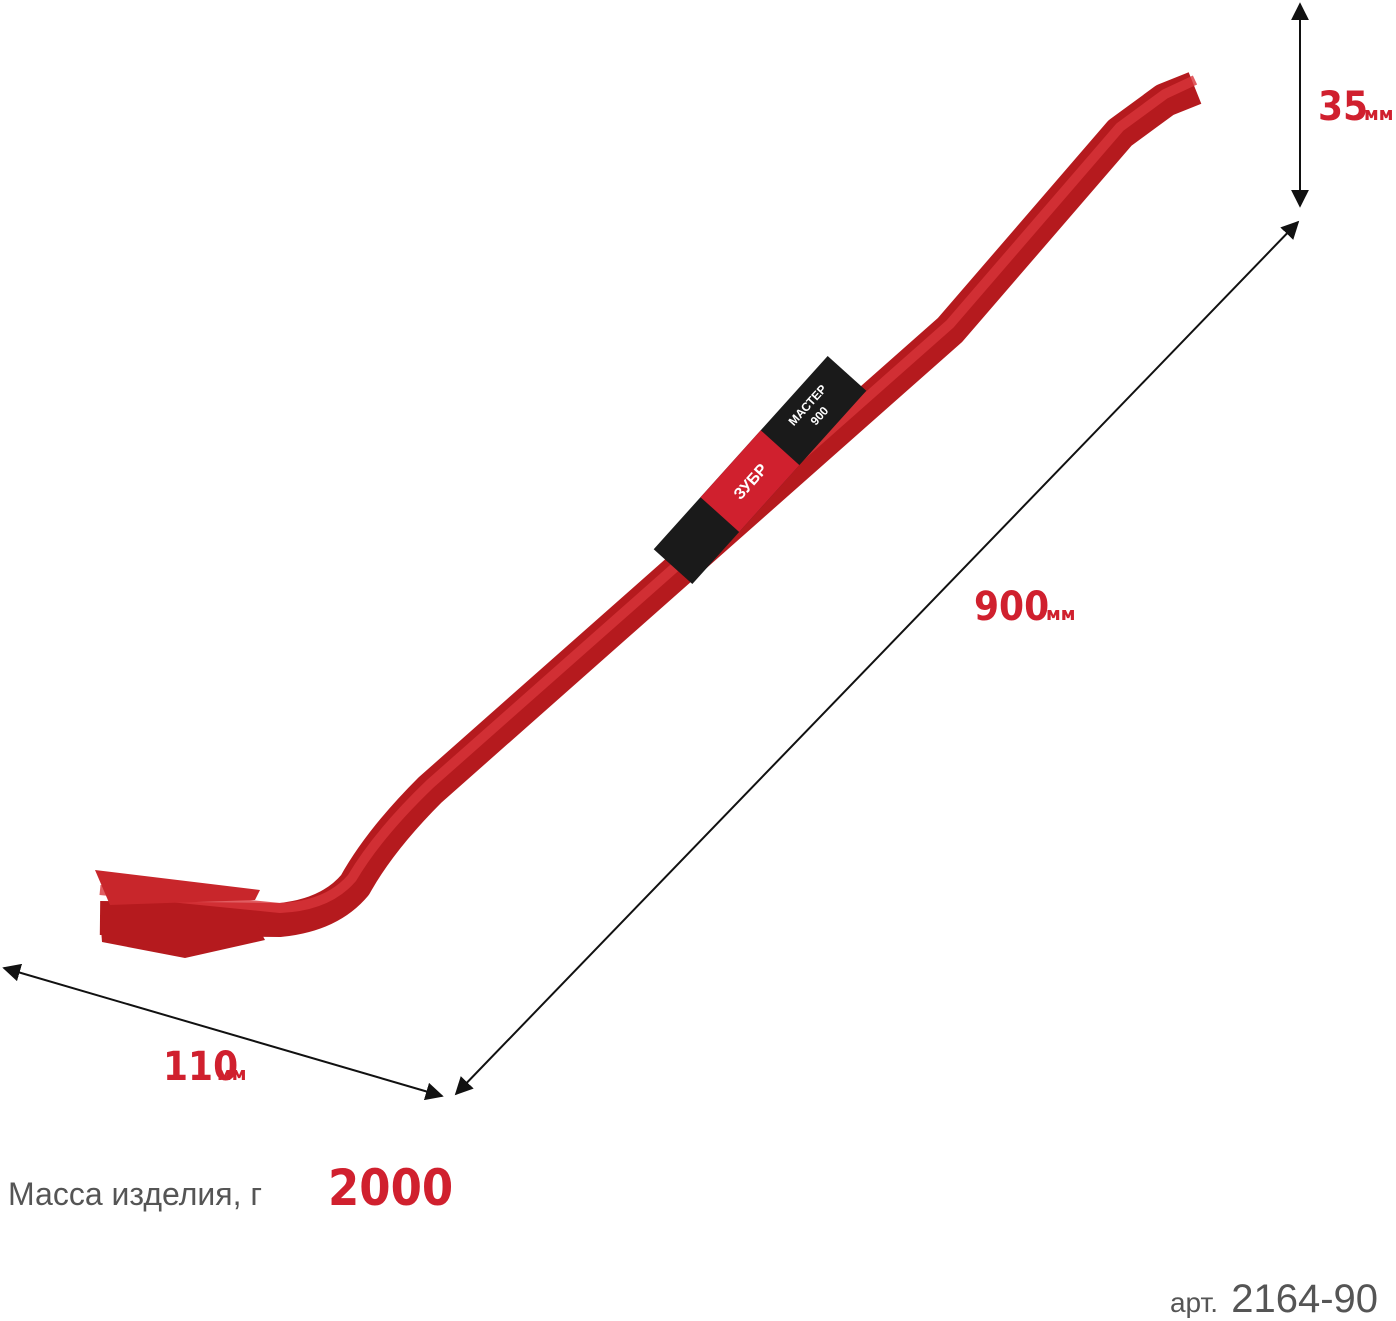  What do you see at coordinates (390, 1188) in the screenshot?
I see `mass-value: 2000` at bounding box center [390, 1188].